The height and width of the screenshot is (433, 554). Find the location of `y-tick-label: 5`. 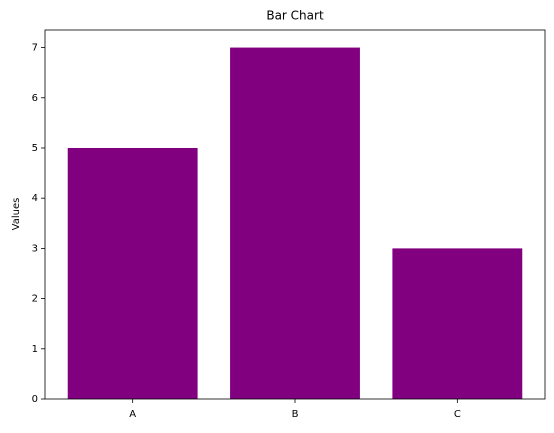

y-tick-label: 5 is located at coordinates (35, 148).